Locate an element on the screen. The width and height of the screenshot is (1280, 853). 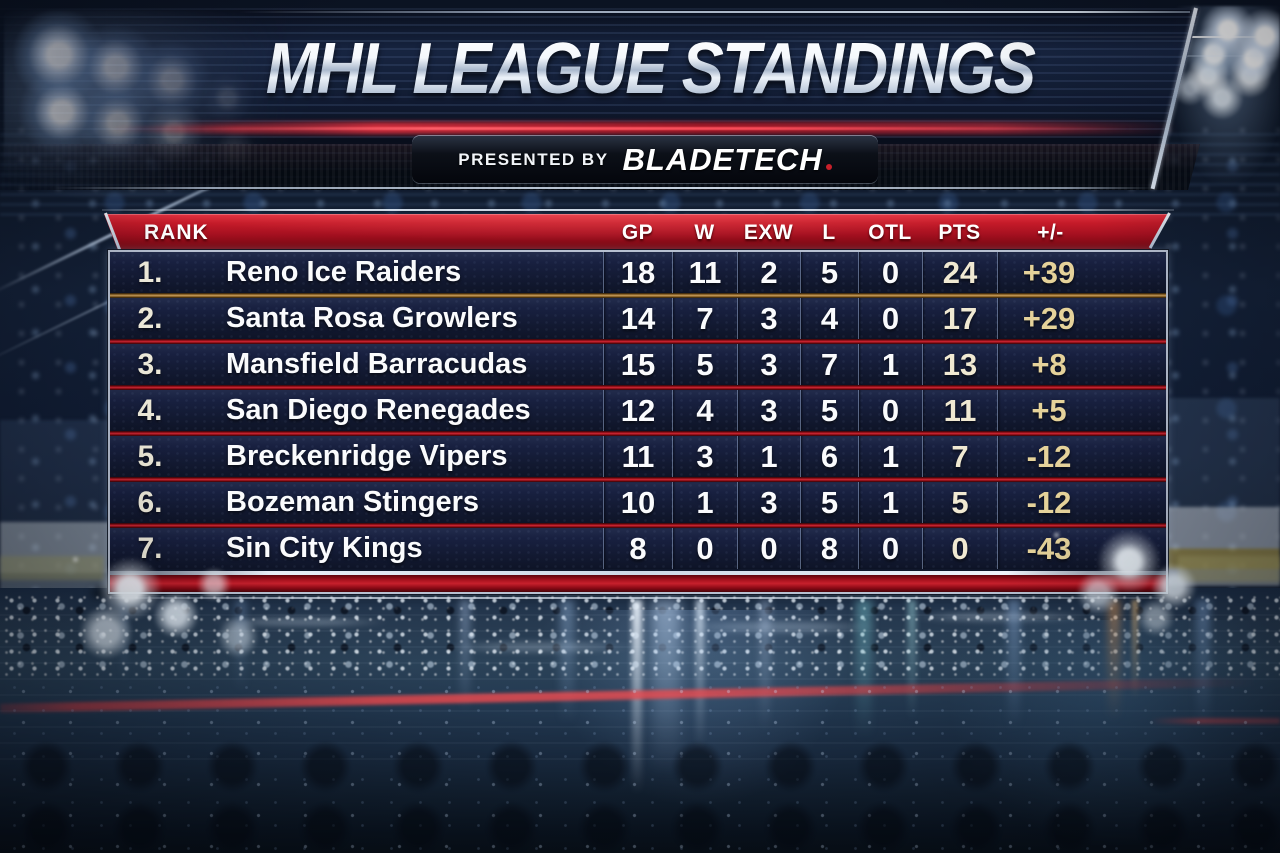
bladetech-dot-icon is located at coordinates (828, 166).